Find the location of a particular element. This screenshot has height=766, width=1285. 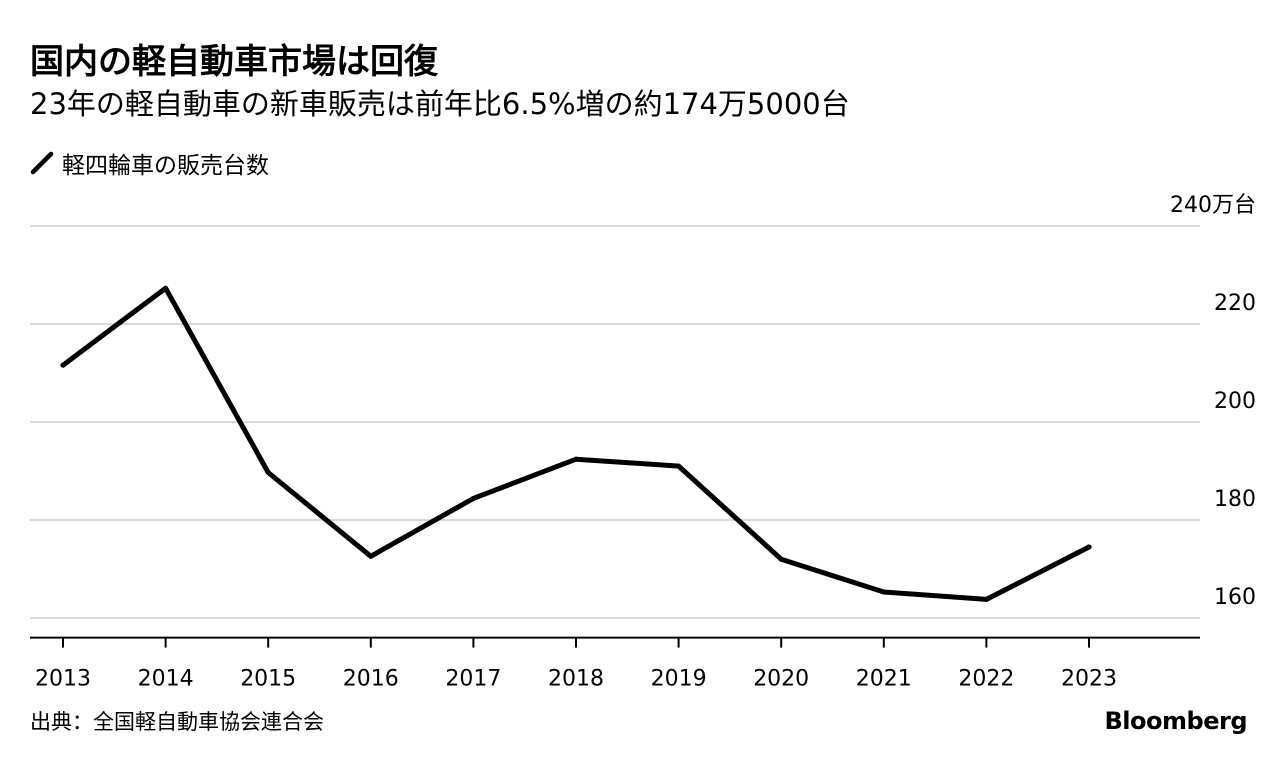

data-point-2016 is located at coordinates (371, 556).